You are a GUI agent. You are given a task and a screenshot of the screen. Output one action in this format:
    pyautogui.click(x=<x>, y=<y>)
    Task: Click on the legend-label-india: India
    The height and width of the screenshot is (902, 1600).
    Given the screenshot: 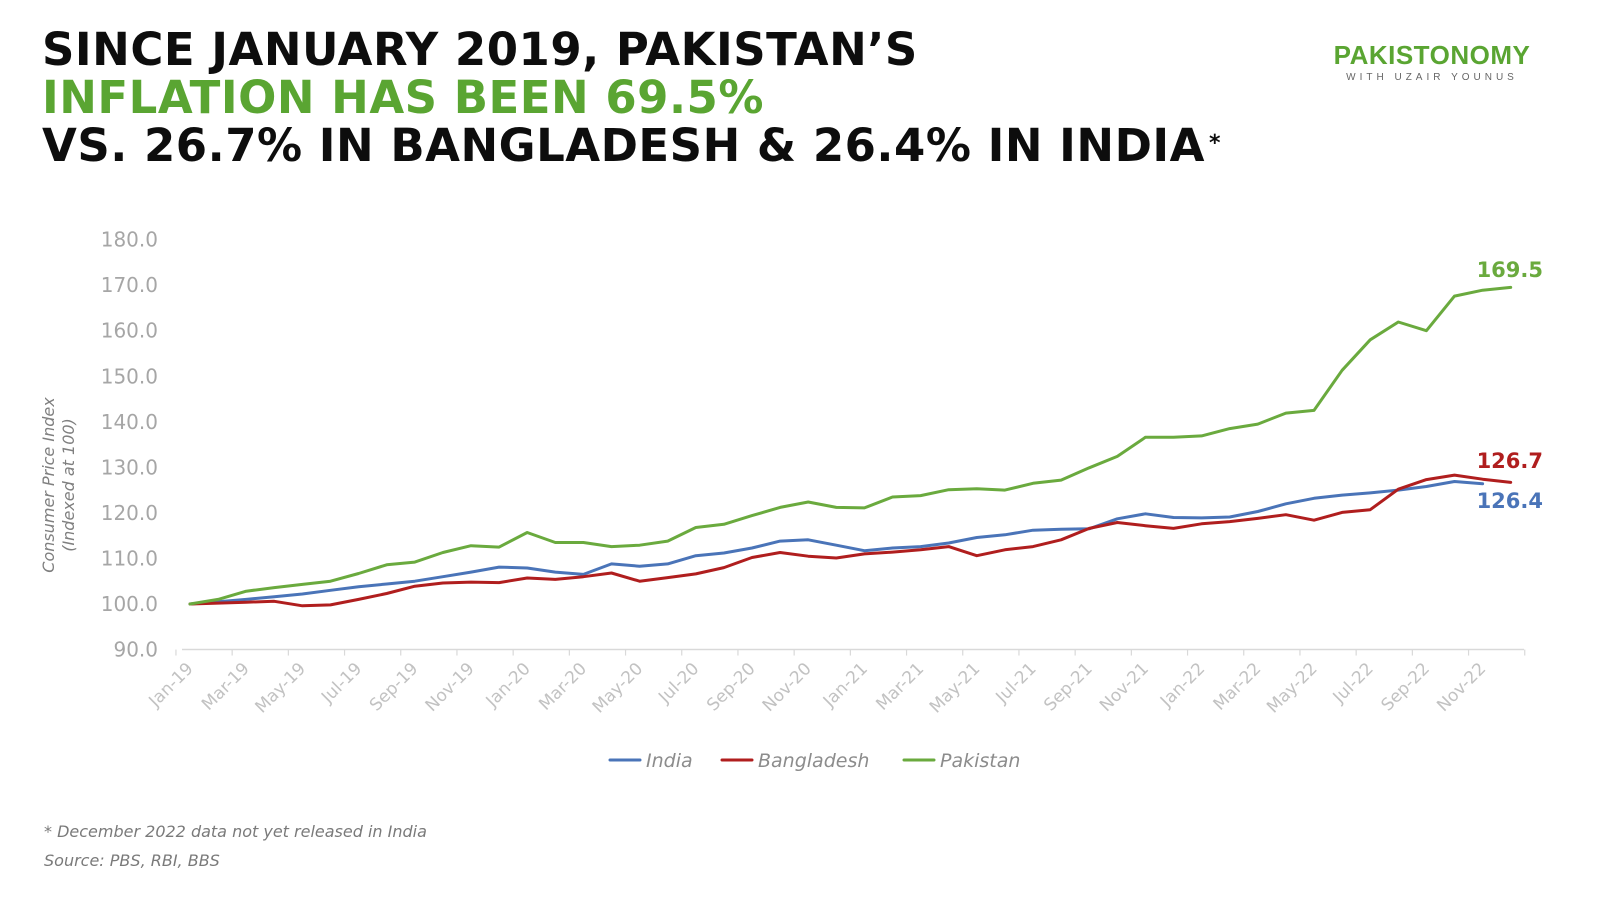 What is the action you would take?
    pyautogui.click(x=669, y=761)
    